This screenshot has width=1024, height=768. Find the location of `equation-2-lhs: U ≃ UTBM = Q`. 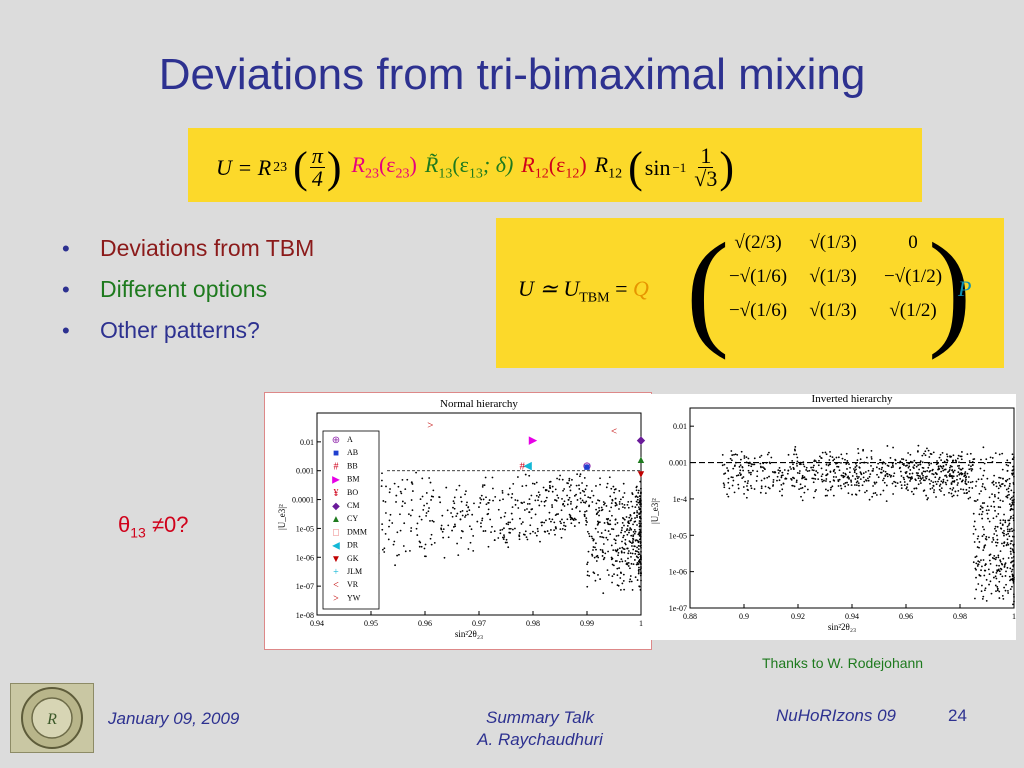

equation-2-lhs: U ≃ UTBM = Q is located at coordinates (583, 291).